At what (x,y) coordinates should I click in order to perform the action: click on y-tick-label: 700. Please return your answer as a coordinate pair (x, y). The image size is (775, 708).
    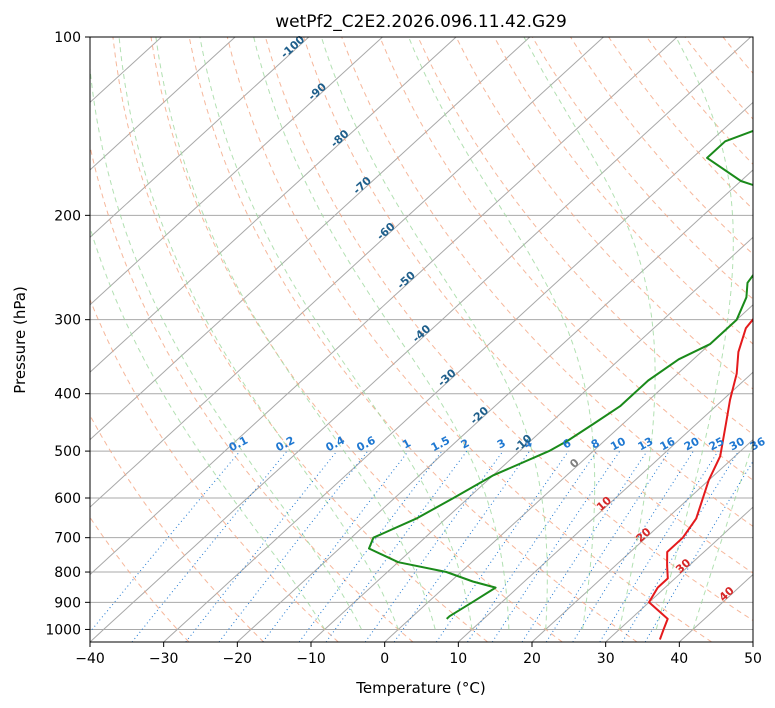
    Looking at the image, I should click on (67, 539).